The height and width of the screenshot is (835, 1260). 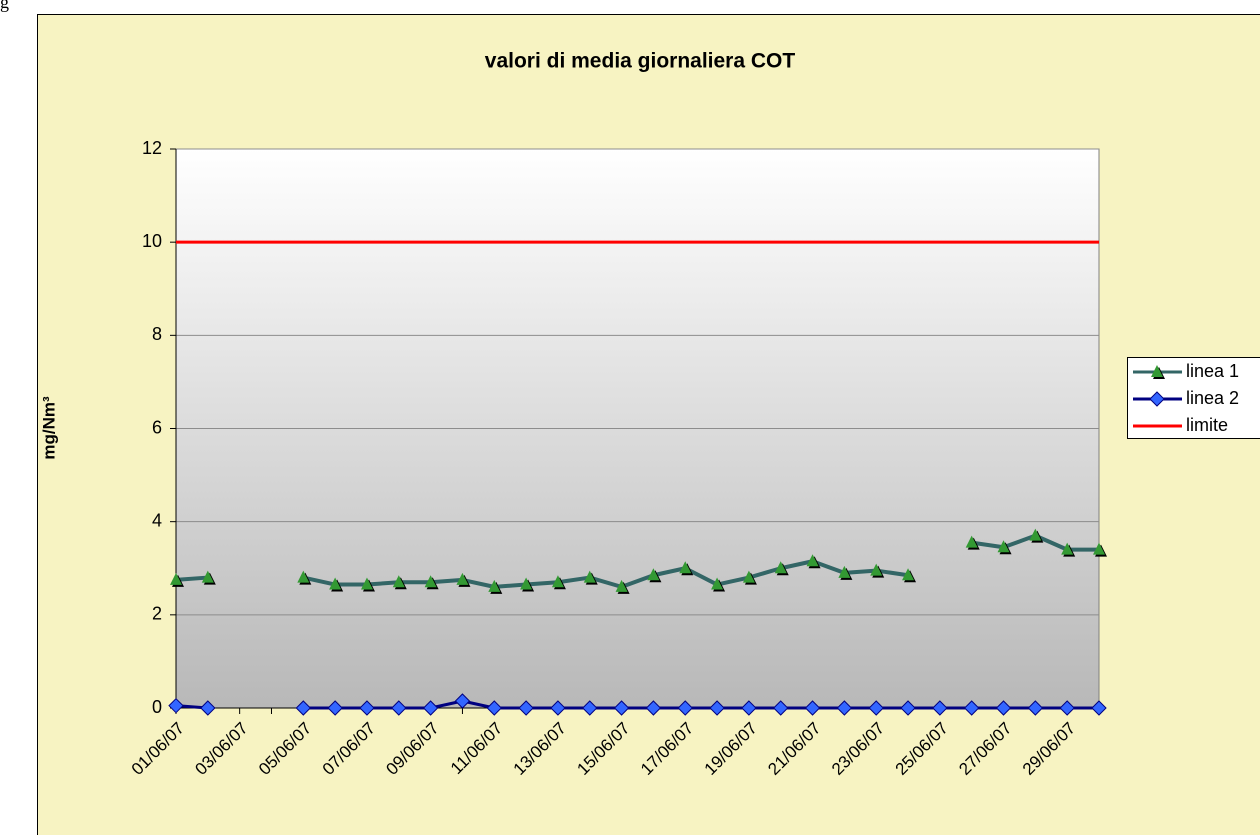 What do you see at coordinates (48, 428) in the screenshot?
I see `y-axis-label: mg/Nm³` at bounding box center [48, 428].